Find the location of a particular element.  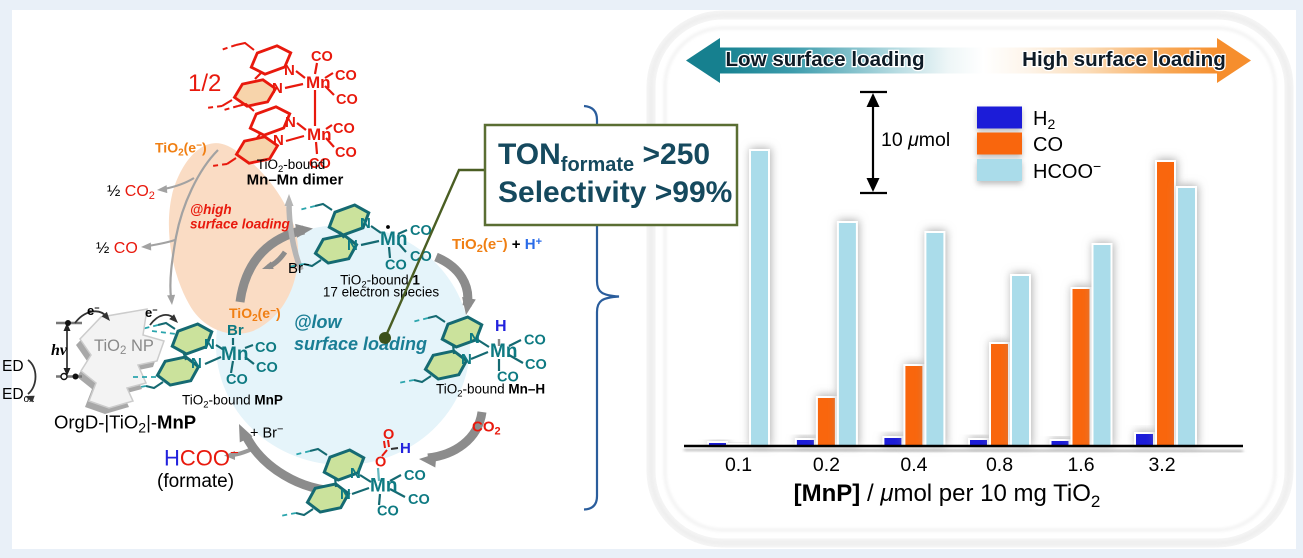

svg-text: Mn–Mn dimer is located at coordinates (295, 180).